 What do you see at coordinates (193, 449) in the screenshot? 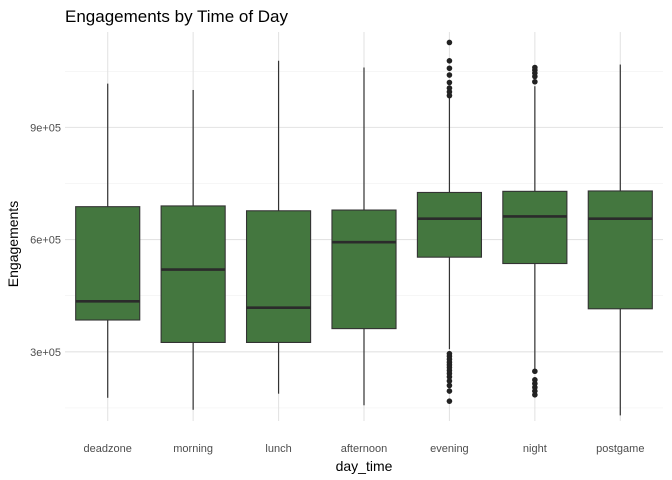
I see `x-tick-label: morning` at bounding box center [193, 449].